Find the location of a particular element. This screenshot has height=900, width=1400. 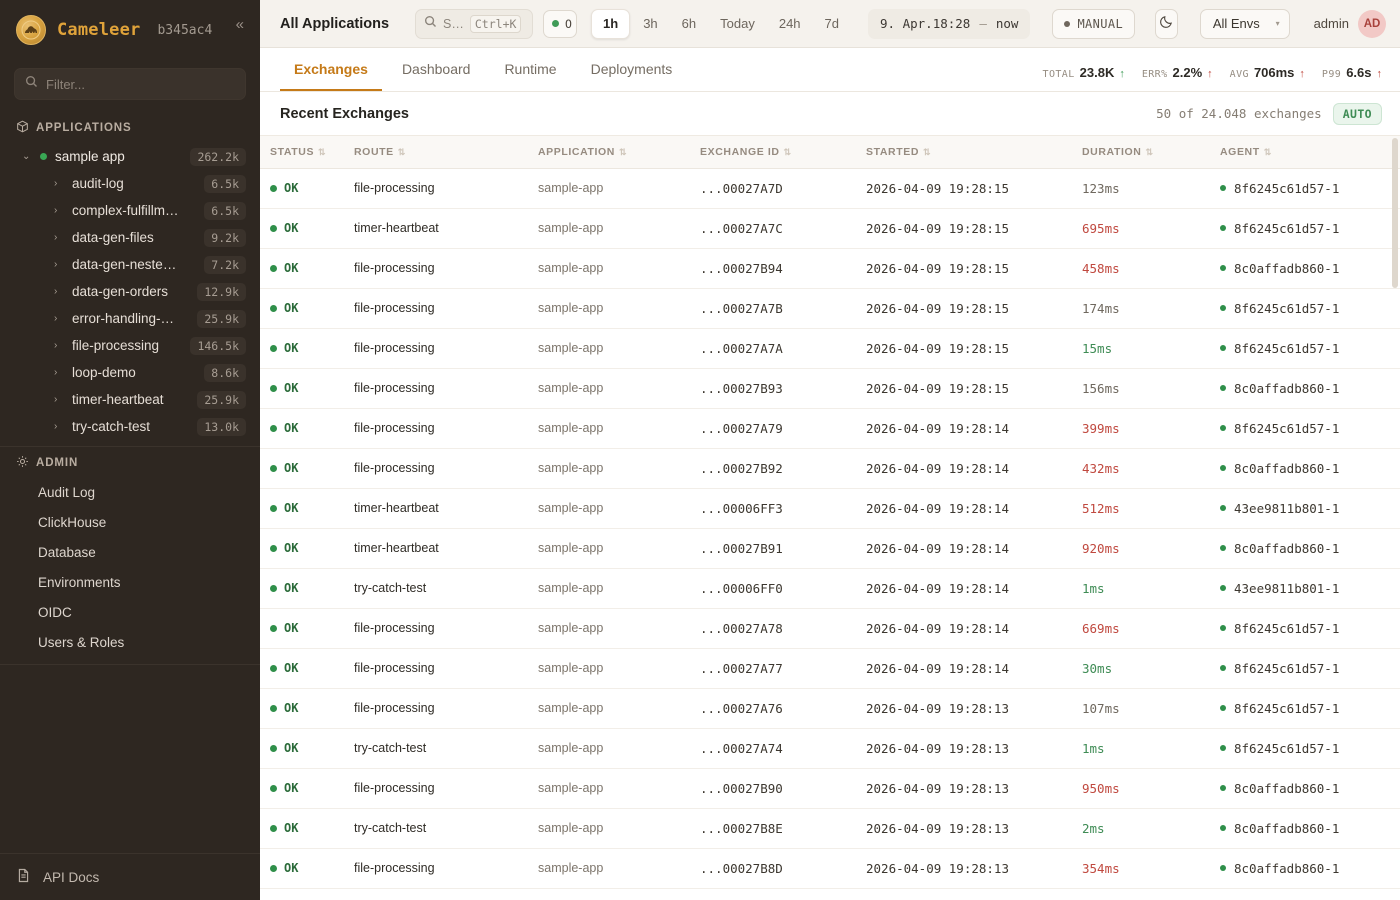

sidebar-item-data-gen-neste: › data-gen-neste… 7.2k is located at coordinates (130, 264).